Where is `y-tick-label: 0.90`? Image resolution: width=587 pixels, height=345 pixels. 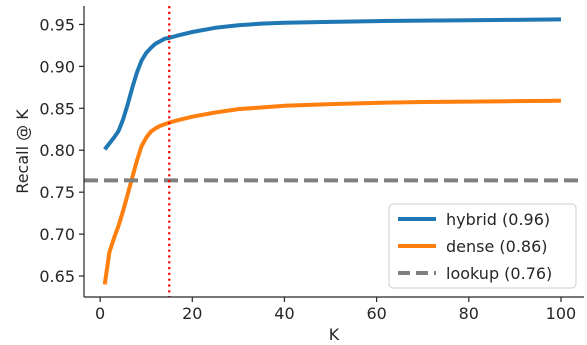 y-tick-label: 0.90 is located at coordinates (57, 66).